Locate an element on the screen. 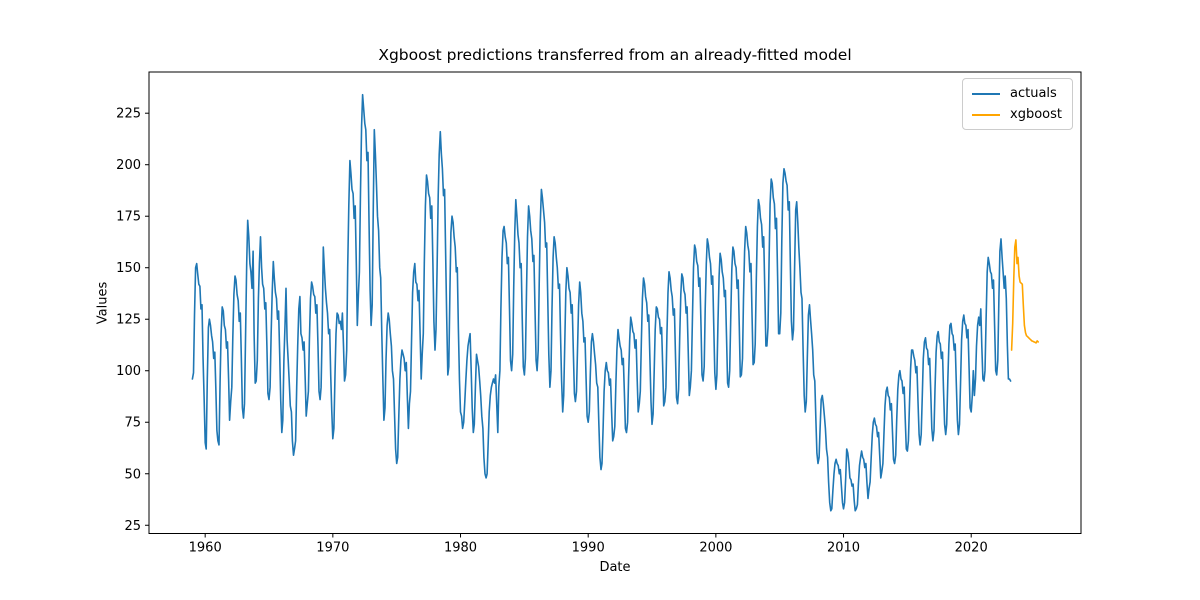  y-tick-label: 150 is located at coordinates (128, 268).